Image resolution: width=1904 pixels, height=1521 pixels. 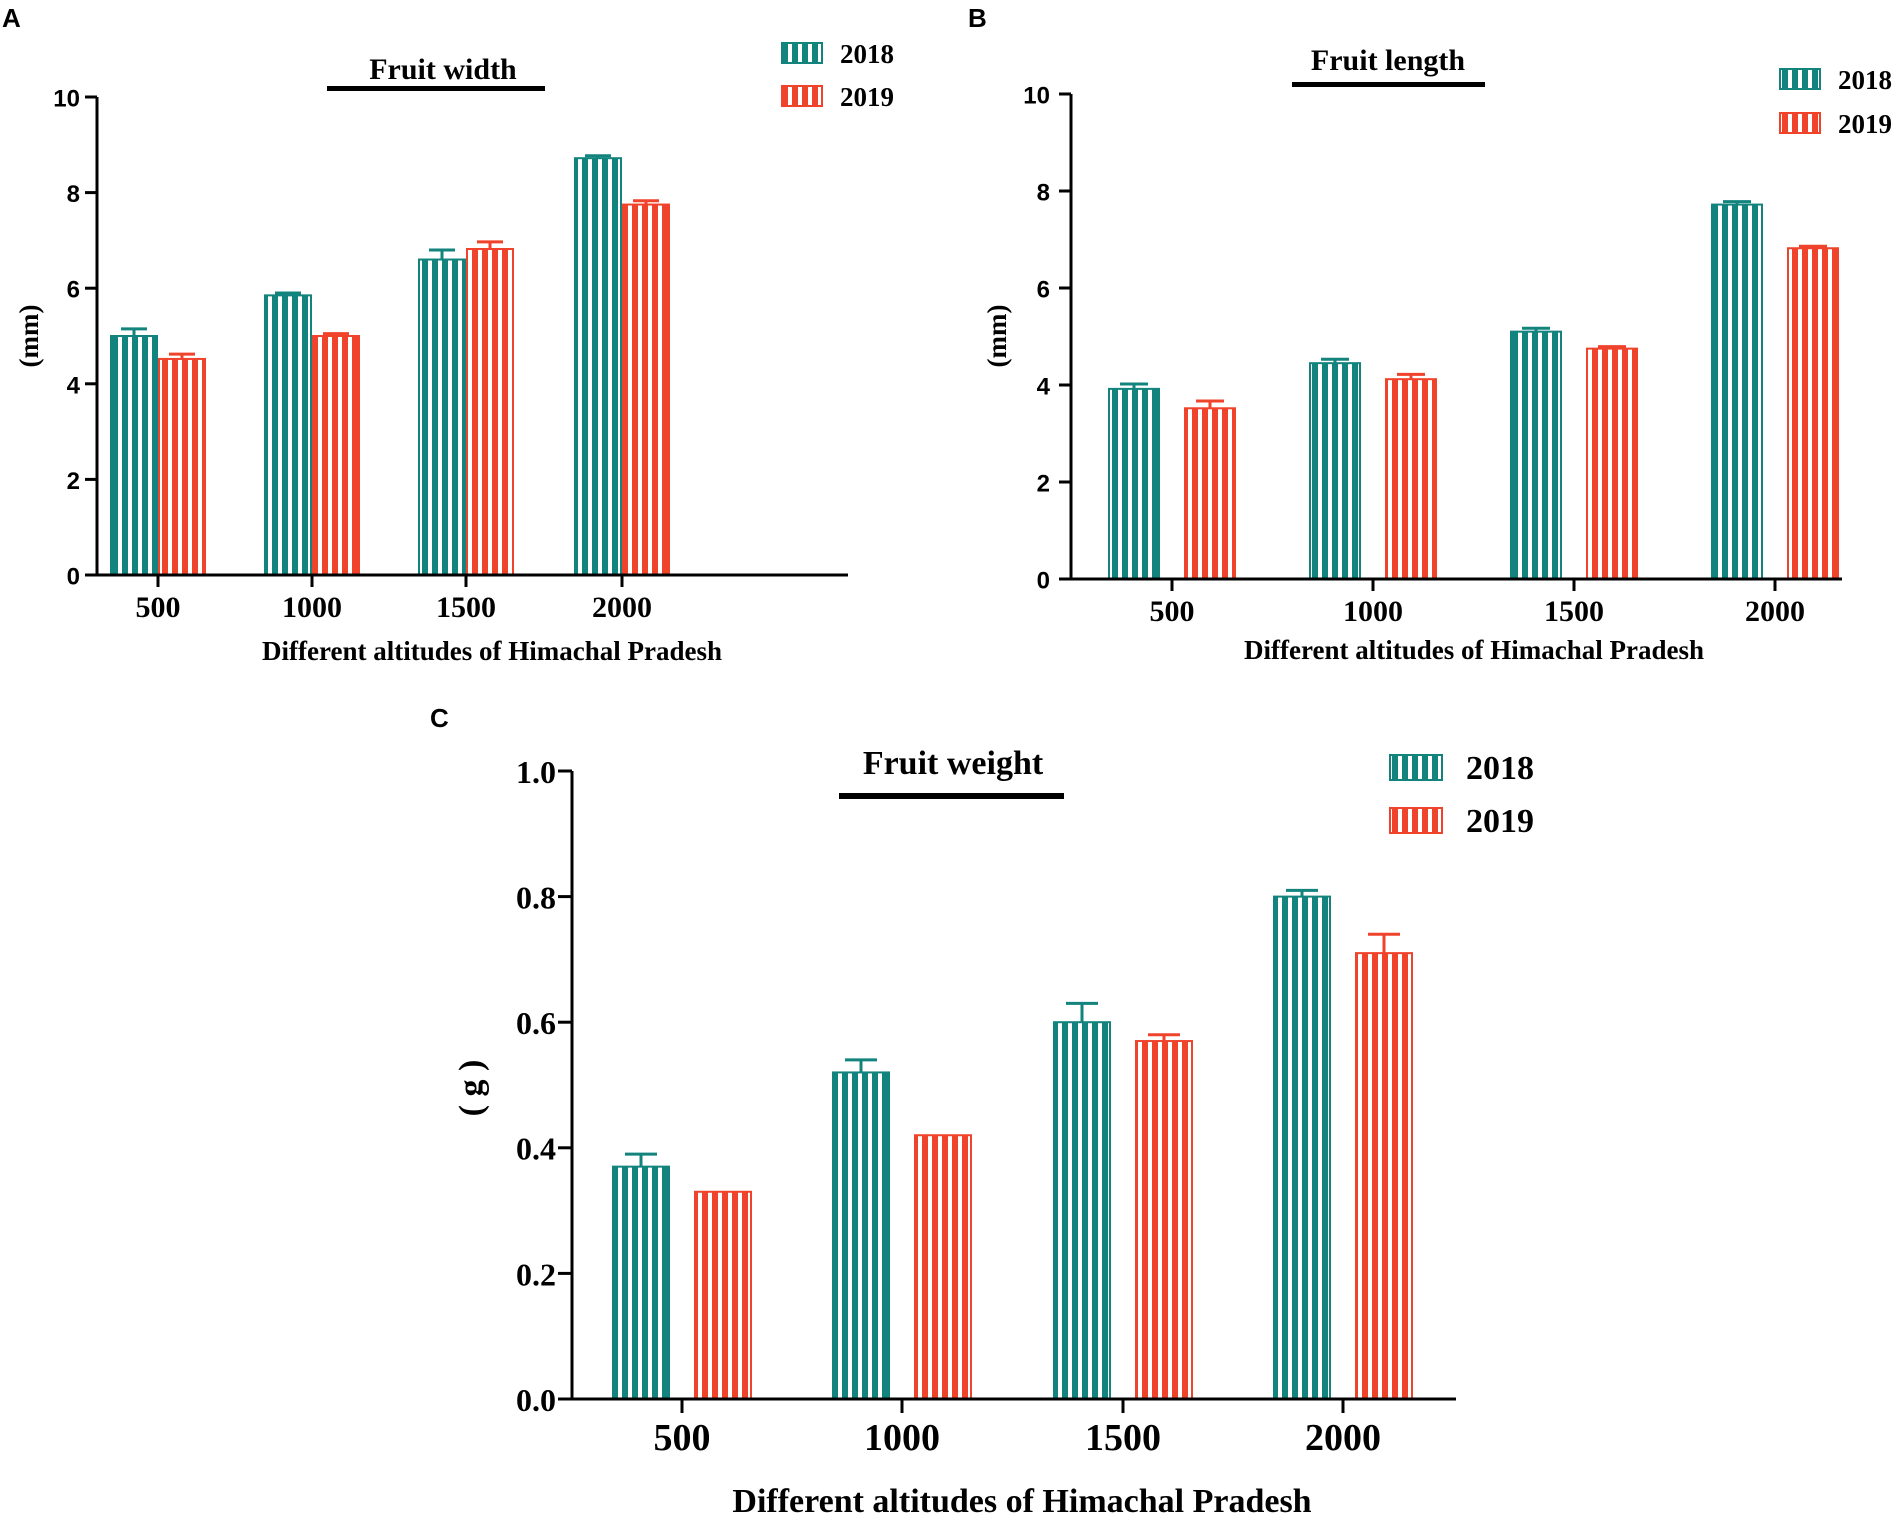 I want to click on y-tick-label: 1.0, so click(x=536, y=772).